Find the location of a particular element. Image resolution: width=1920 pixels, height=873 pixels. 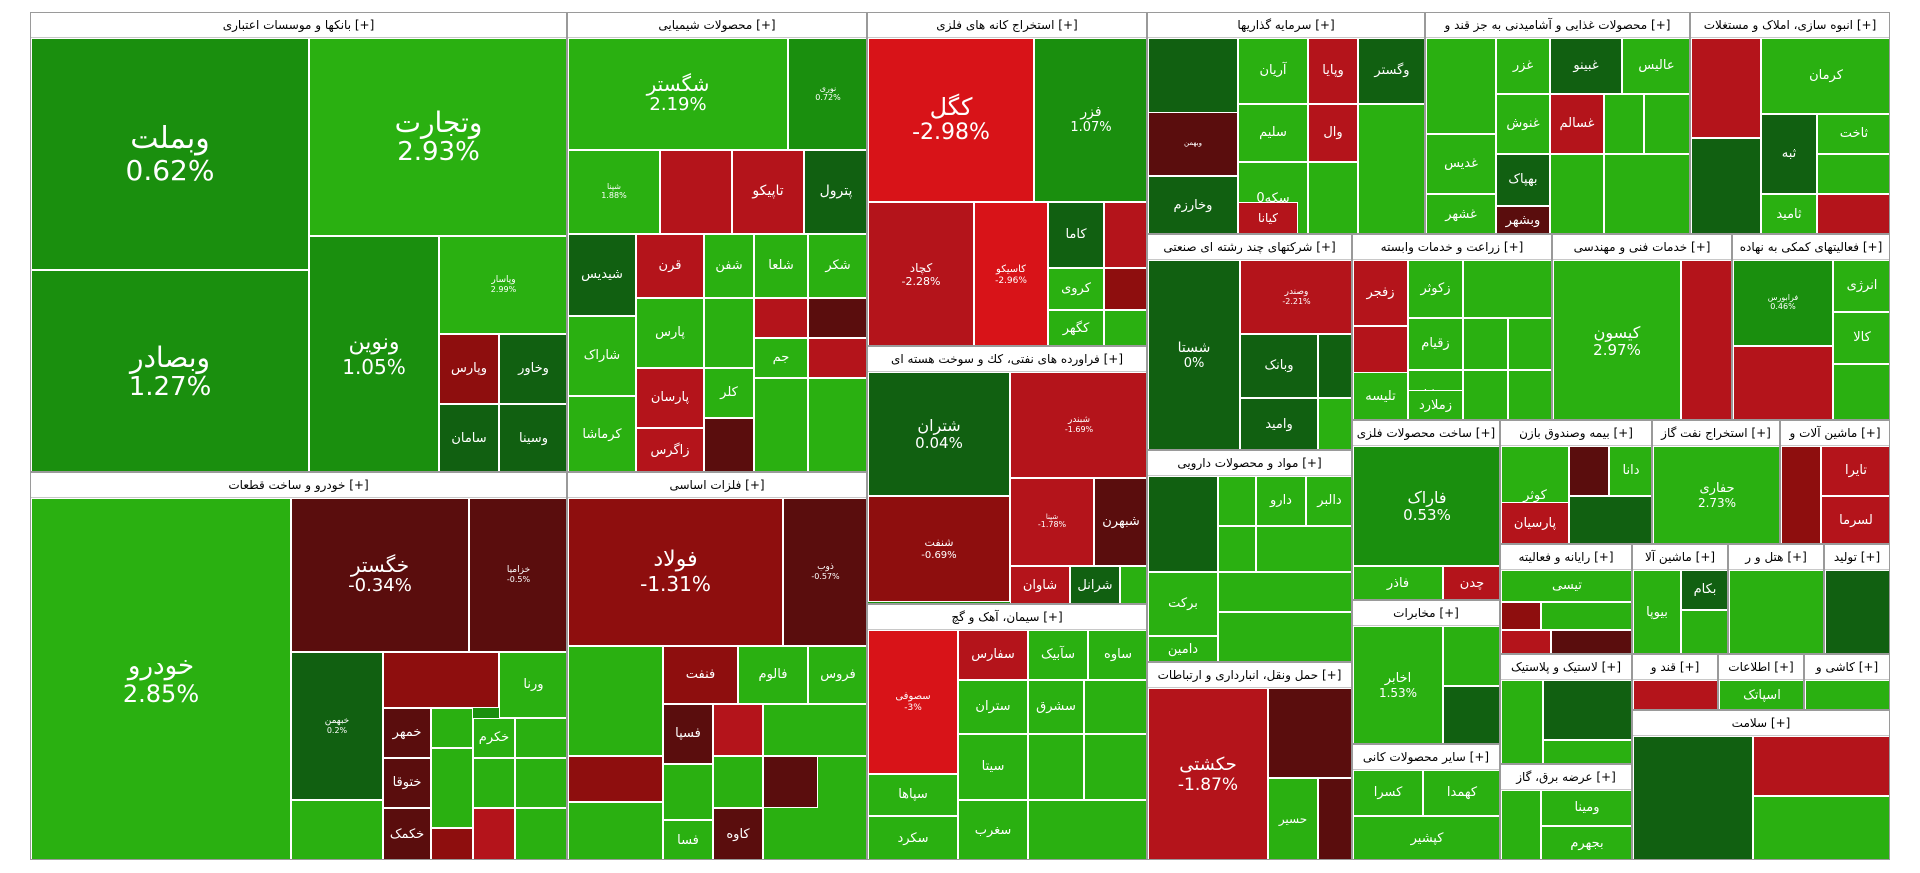

stock-tile: اخابر 1.53% is located at coordinates (1398, 684).